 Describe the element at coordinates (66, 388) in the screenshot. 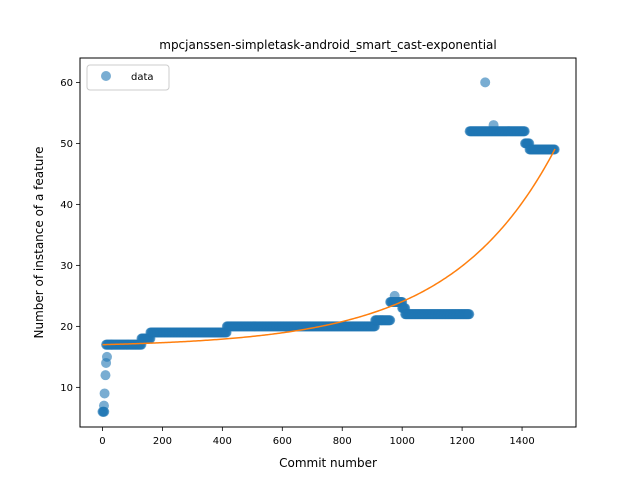

I see `y-tick-label: 10` at that location.